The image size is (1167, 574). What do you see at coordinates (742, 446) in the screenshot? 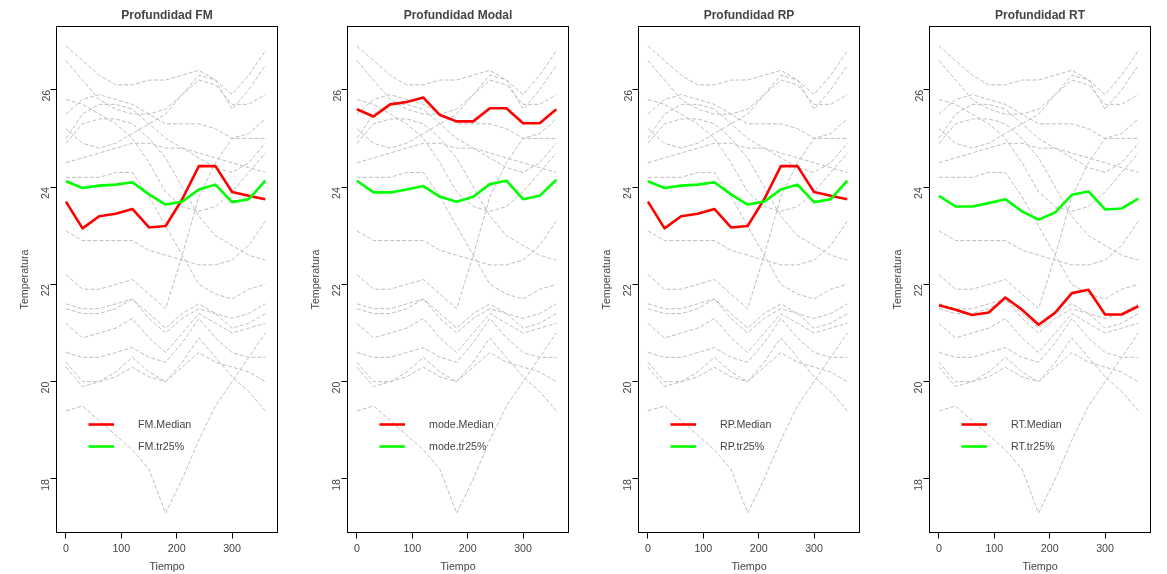
I see `legend-label: RP.tr25%` at bounding box center [742, 446].